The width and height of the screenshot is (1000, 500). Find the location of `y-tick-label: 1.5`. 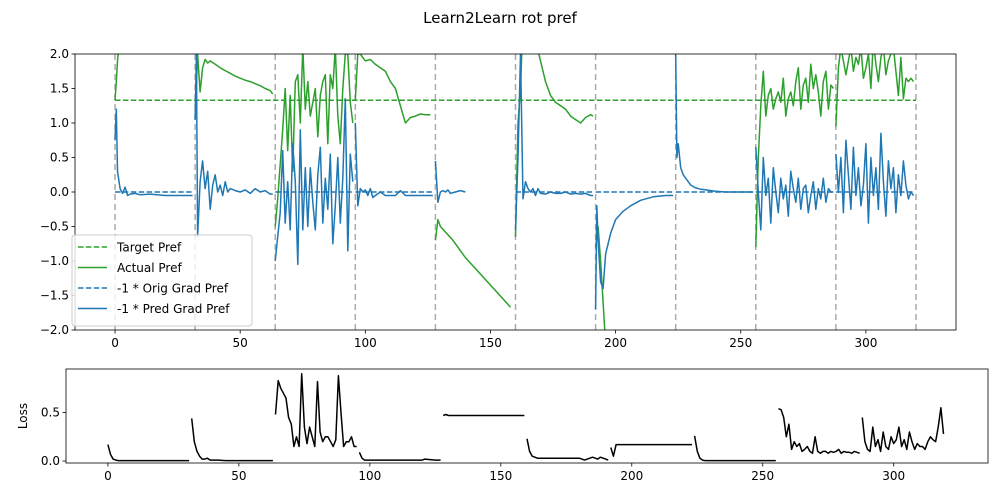

y-tick-label: 1.5 is located at coordinates (59, 89).